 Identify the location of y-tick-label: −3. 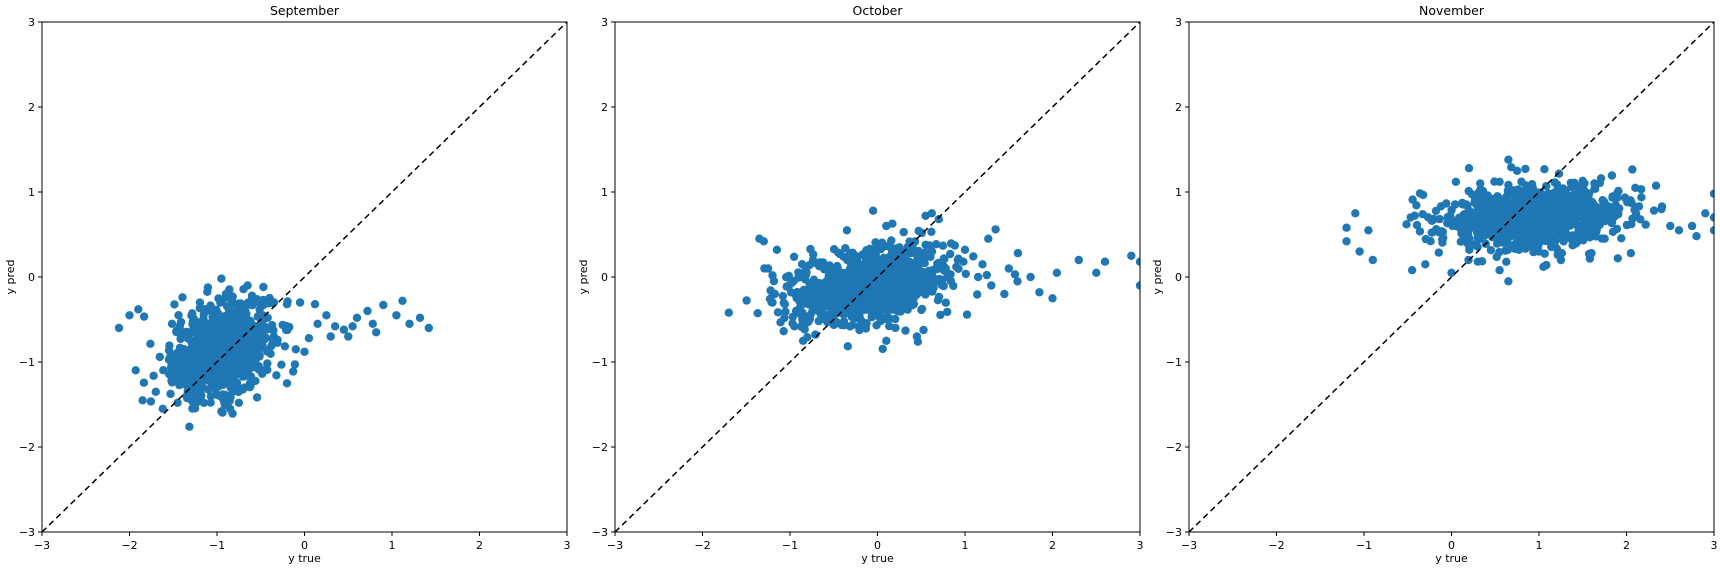
(27, 532).